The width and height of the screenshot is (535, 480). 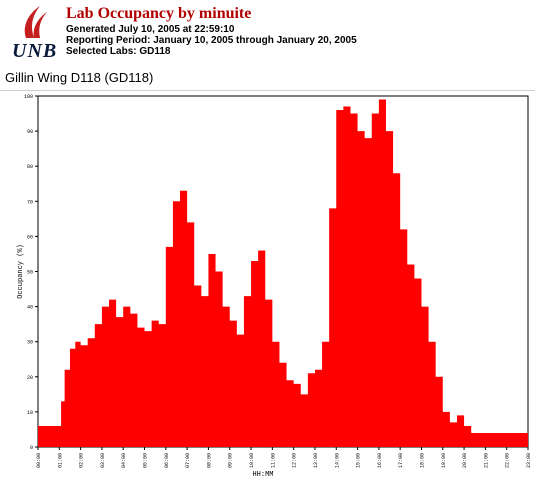 I want to click on selected-labs-line: Selected Labs: GD118, so click(x=118, y=51).